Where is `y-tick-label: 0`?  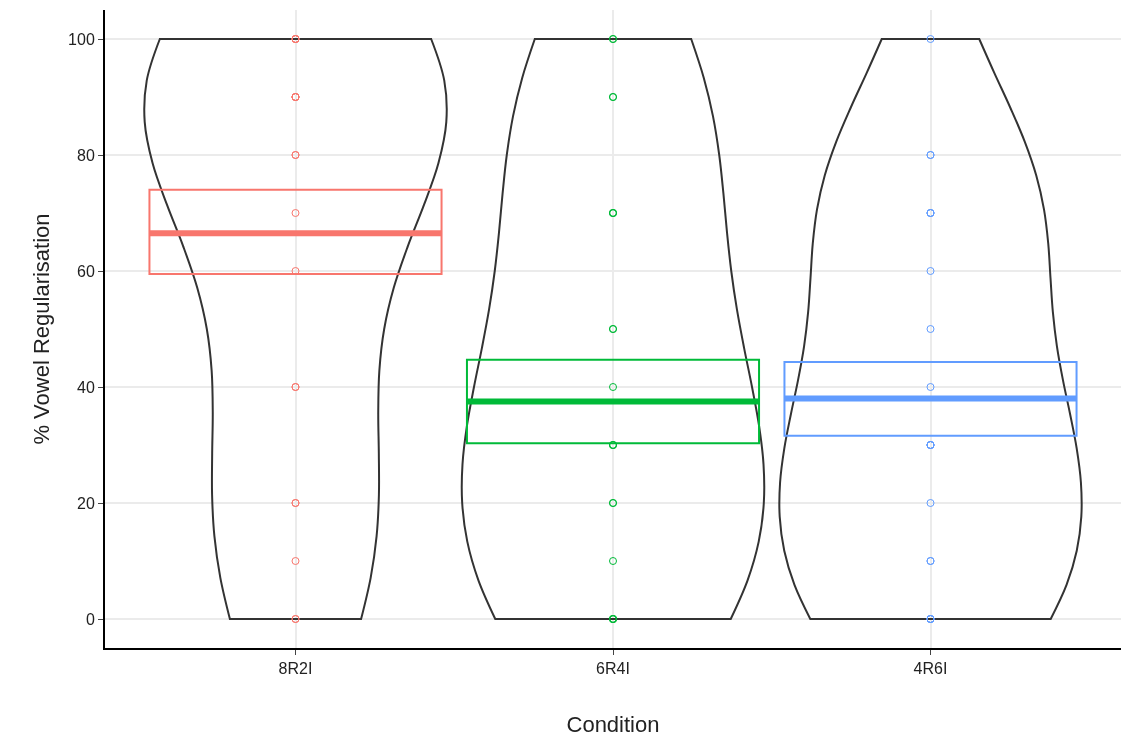 y-tick-label: 0 is located at coordinates (90, 619).